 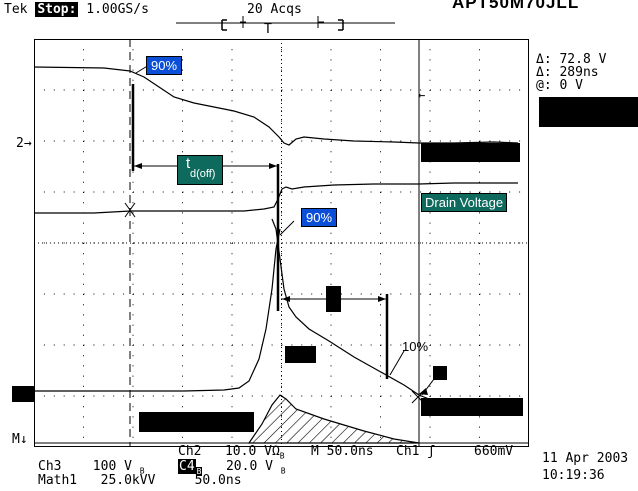 What do you see at coordinates (464, 202) in the screenshot?
I see `drain-voltage-label: Drain Voltage` at bounding box center [464, 202].